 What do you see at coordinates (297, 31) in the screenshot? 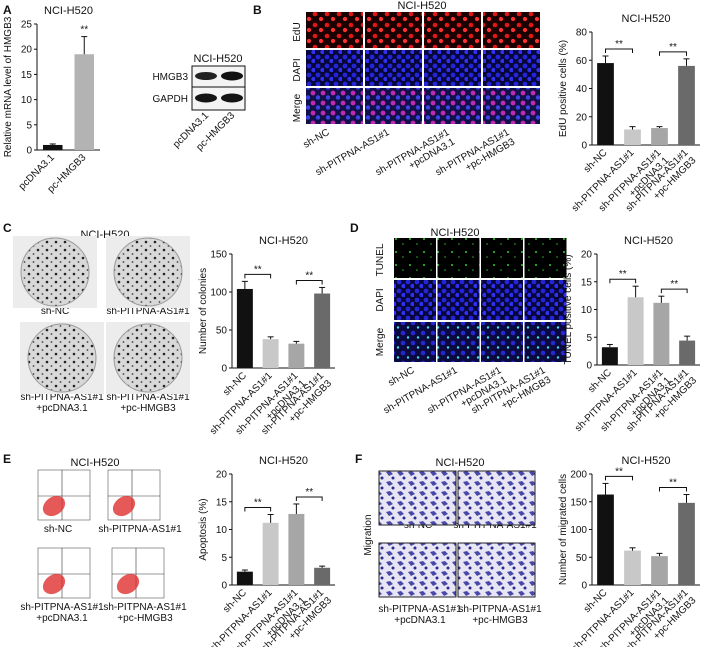
I see `row-label: EdU` at bounding box center [297, 31].